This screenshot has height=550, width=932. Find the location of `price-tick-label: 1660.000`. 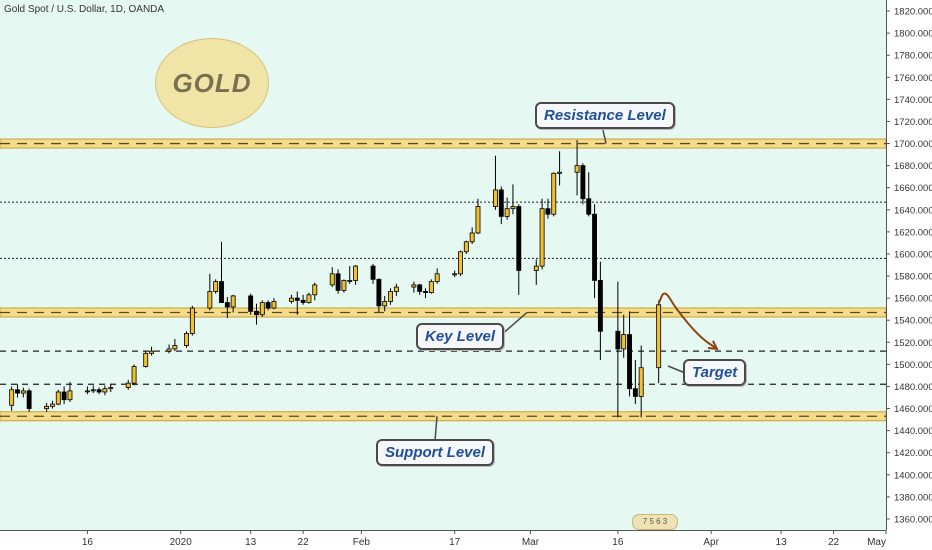

price-tick-label: 1660.000 is located at coordinates (913, 188).